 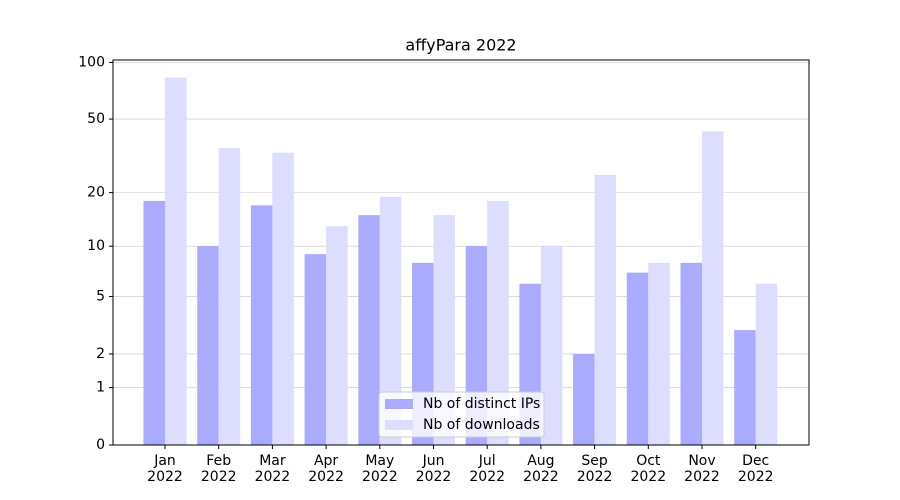 I want to click on legend-box, so click(x=461, y=414).